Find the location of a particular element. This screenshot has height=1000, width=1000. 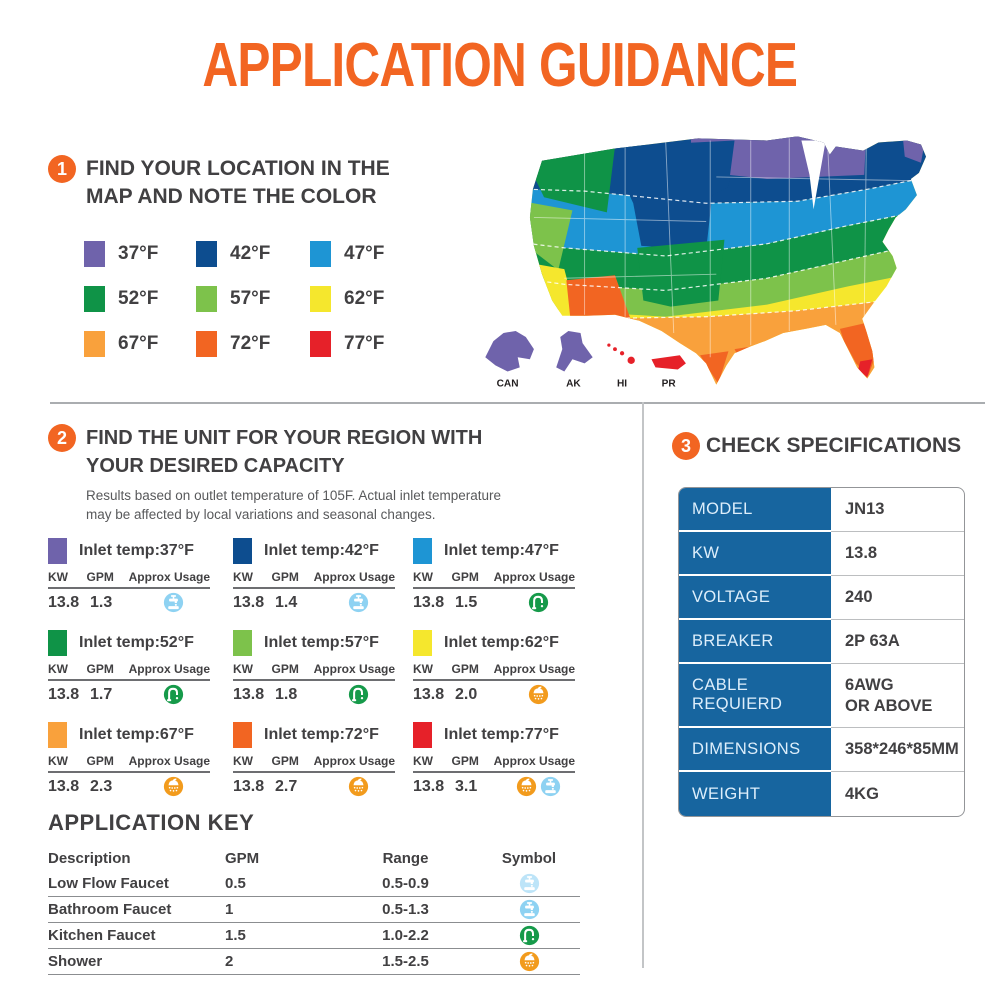

inlet-temp-label: Inlet temp:52°F is located at coordinates (136, 642).